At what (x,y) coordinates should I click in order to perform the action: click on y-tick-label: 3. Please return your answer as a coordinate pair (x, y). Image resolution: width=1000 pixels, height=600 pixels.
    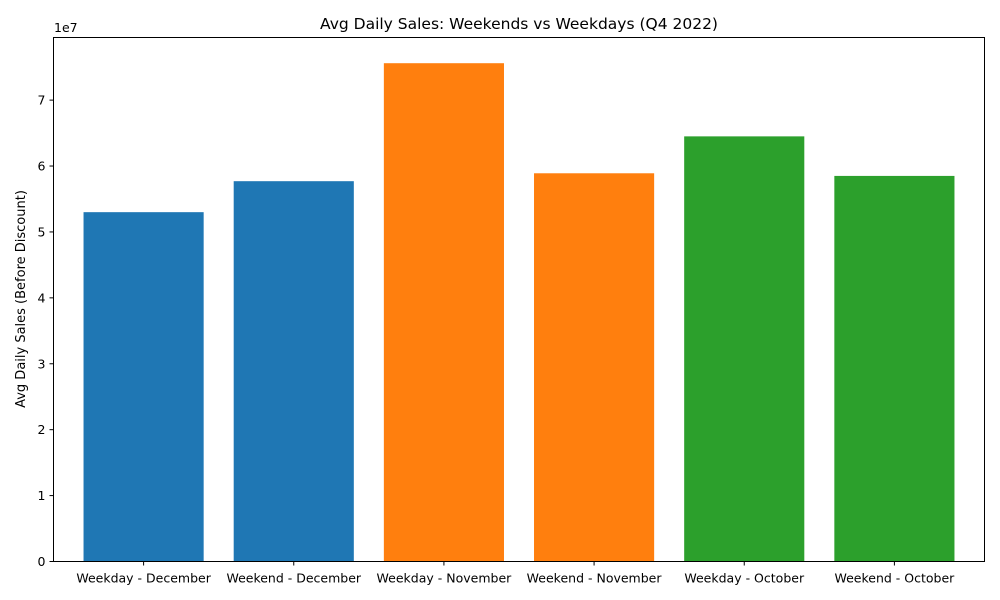
    Looking at the image, I should click on (42, 363).